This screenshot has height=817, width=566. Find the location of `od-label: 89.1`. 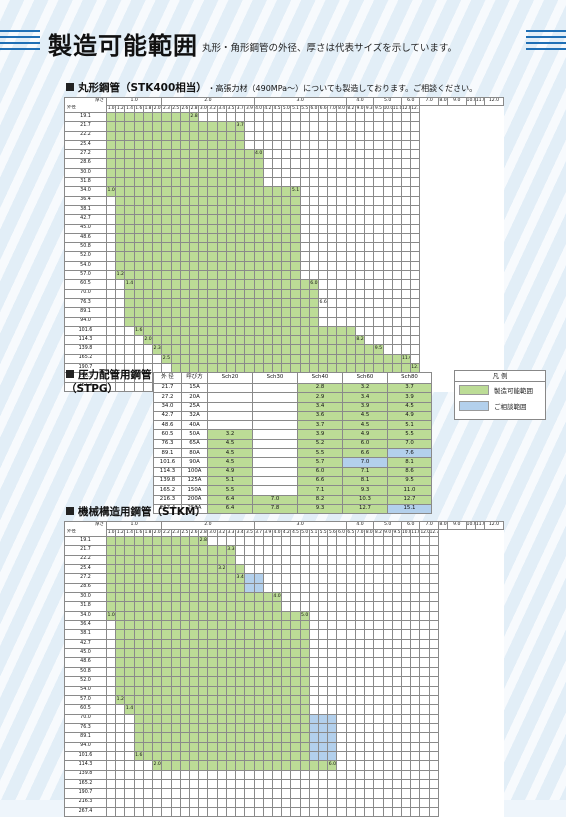

od-label: 89.1 is located at coordinates (85, 312).